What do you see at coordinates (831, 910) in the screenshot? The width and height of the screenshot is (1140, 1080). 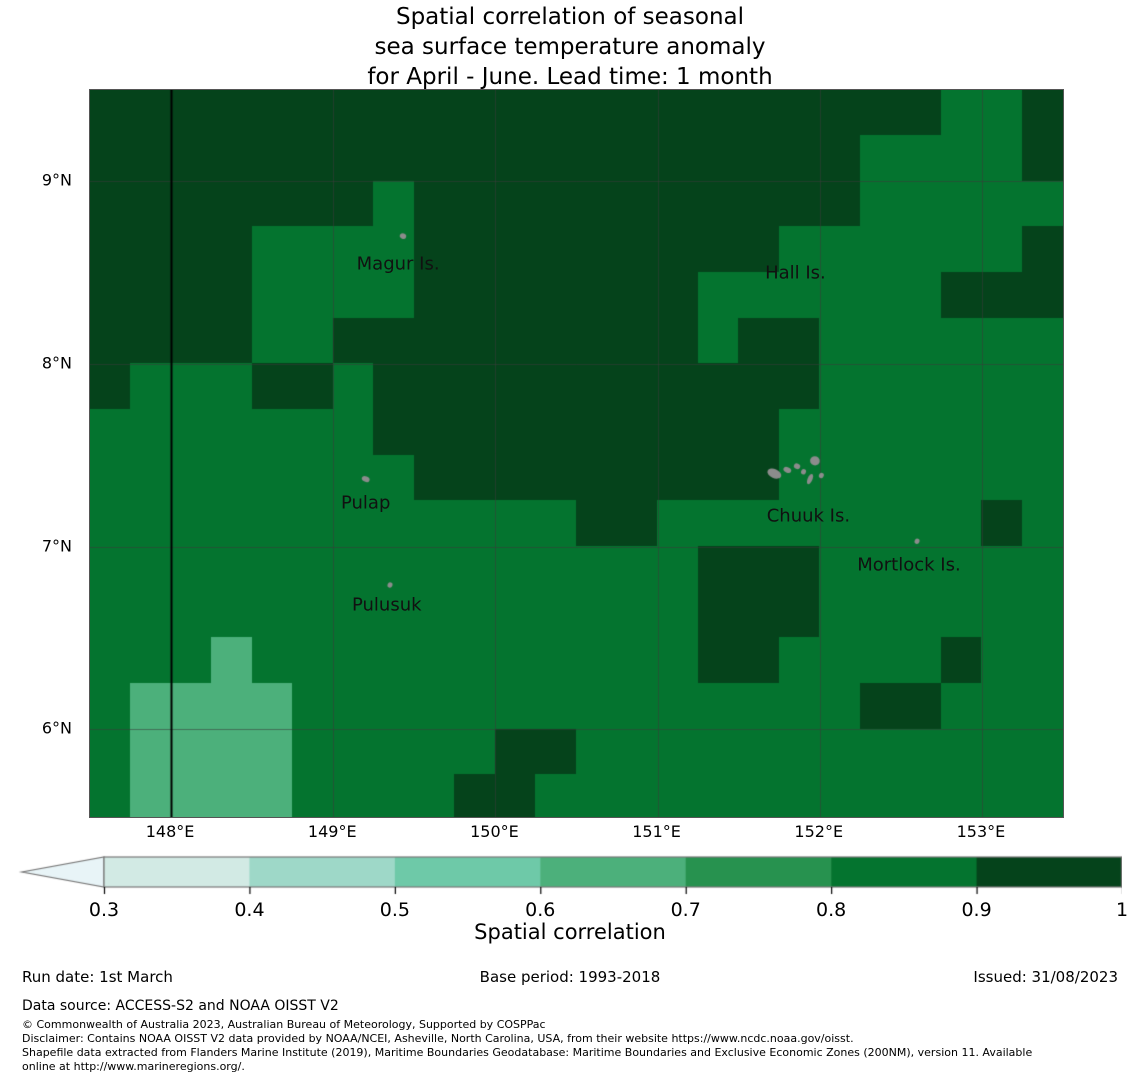 I see `colorbar-tick: 0.8` at bounding box center [831, 910].